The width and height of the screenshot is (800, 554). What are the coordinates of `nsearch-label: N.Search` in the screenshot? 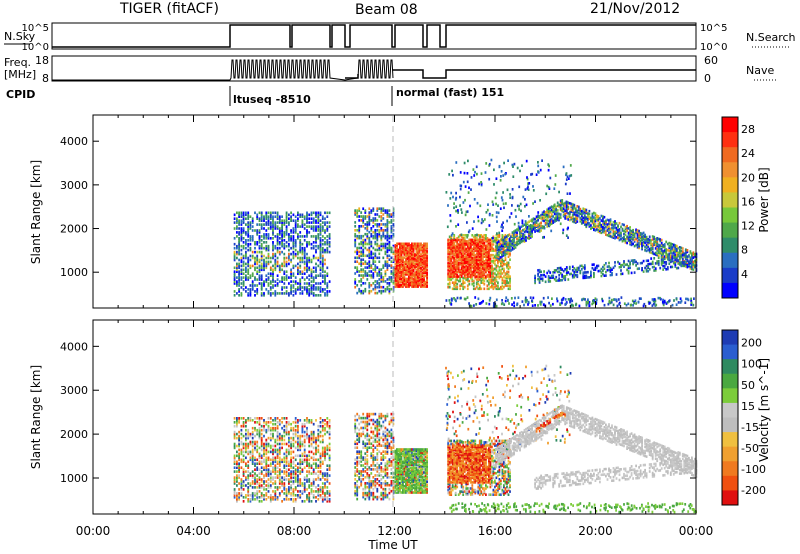 It's located at (771, 37).